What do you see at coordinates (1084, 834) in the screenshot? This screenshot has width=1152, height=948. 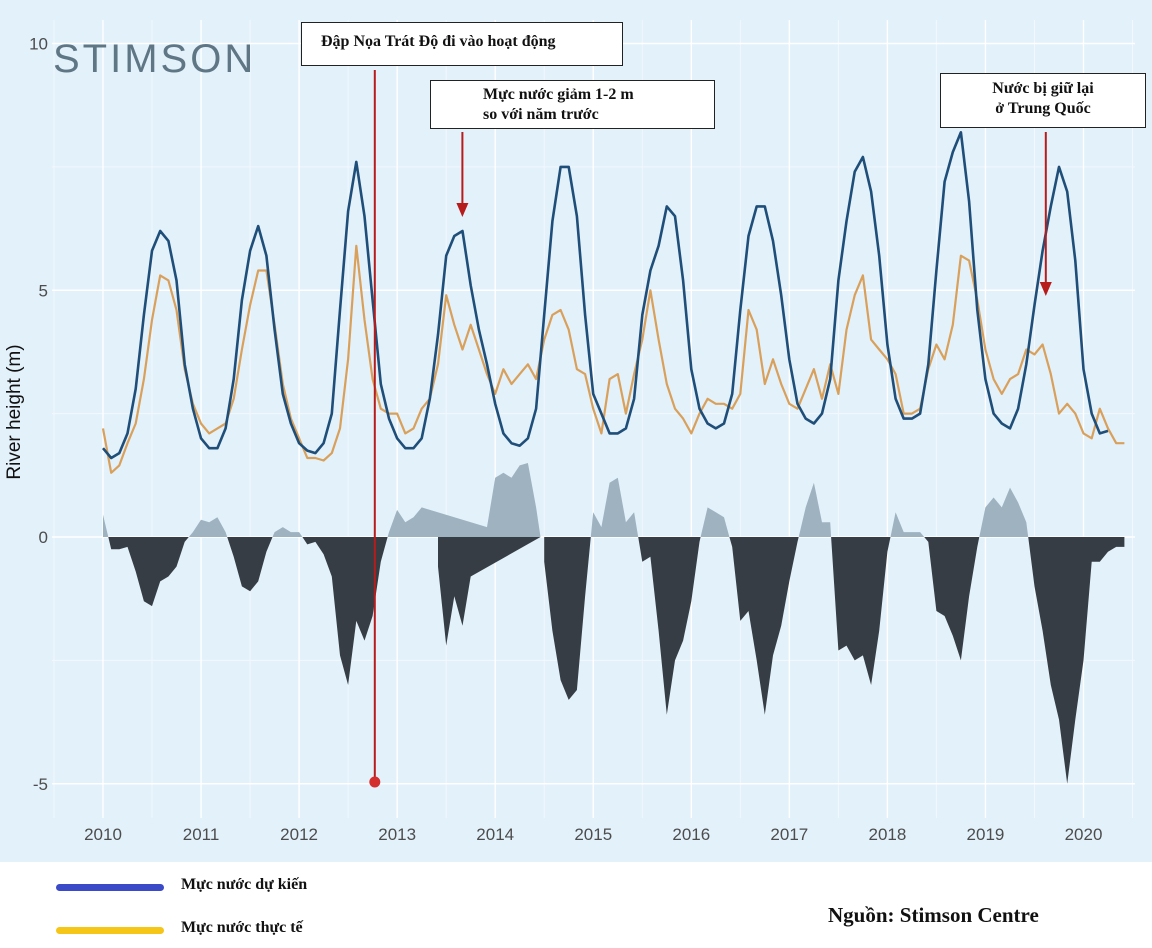 I see `x-tick-label: 2020` at bounding box center [1084, 834].